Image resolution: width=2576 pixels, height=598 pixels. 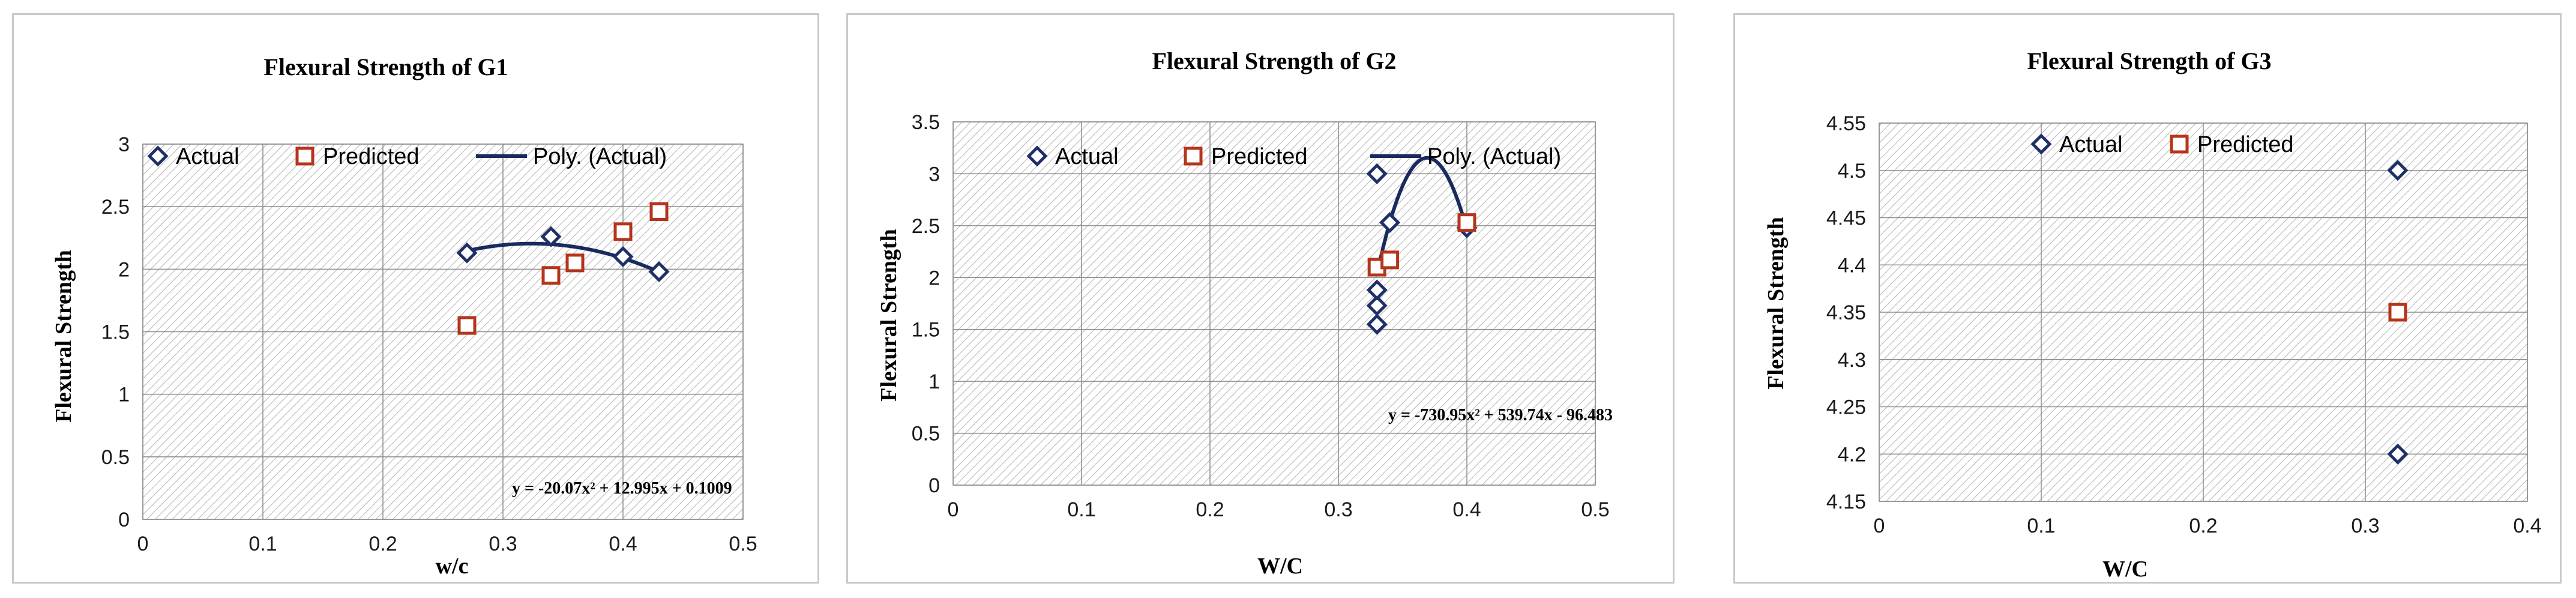 I want to click on y-tick-label: 4.2, so click(x=1852, y=455).